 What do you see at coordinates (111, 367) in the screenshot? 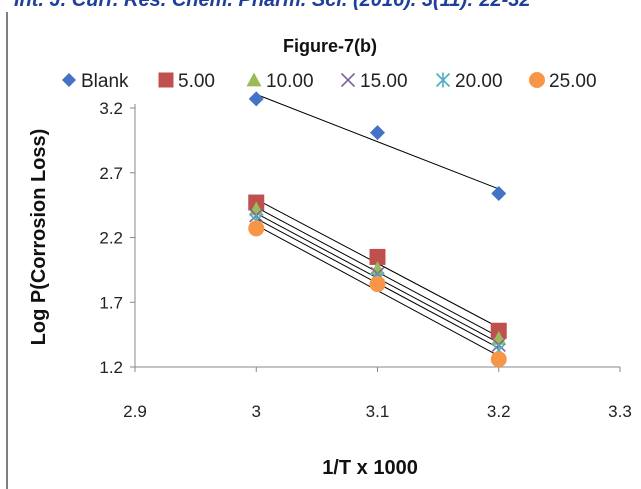
I see `y-tick-label: 1.2` at bounding box center [111, 367].